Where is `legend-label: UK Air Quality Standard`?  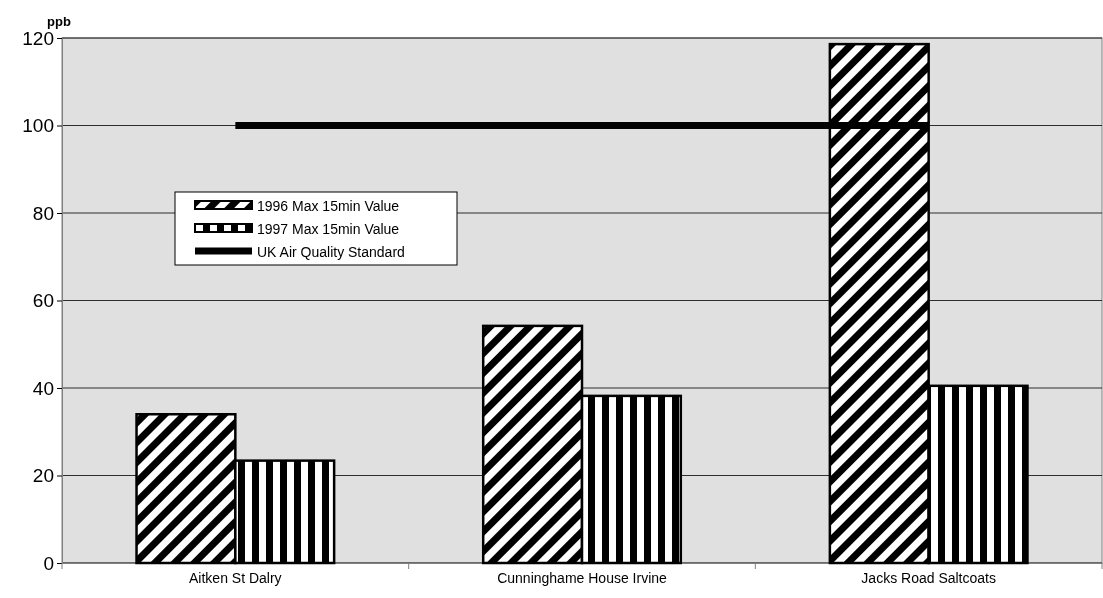 legend-label: UK Air Quality Standard is located at coordinates (331, 252).